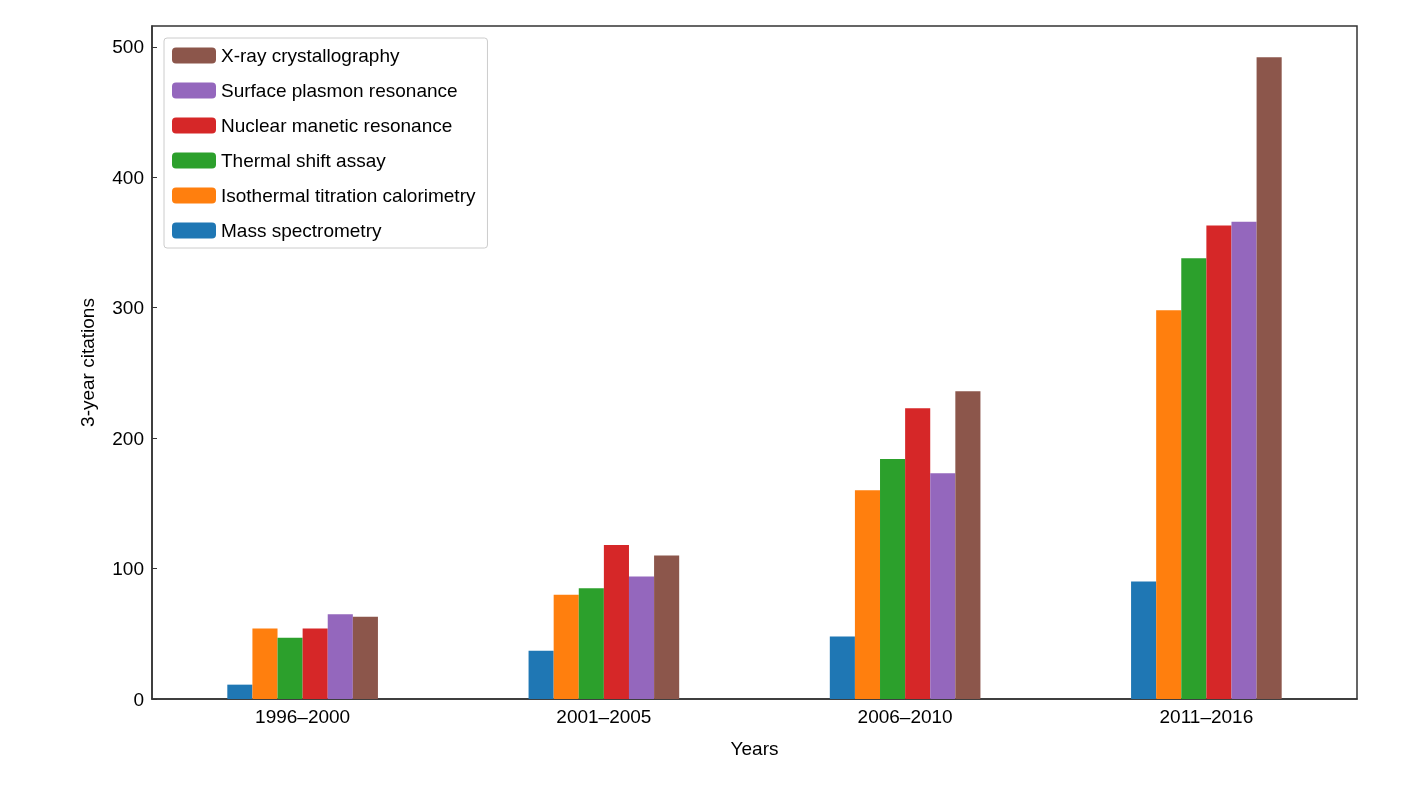  I want to click on x-tick-label: 2006–2010, so click(905, 716).